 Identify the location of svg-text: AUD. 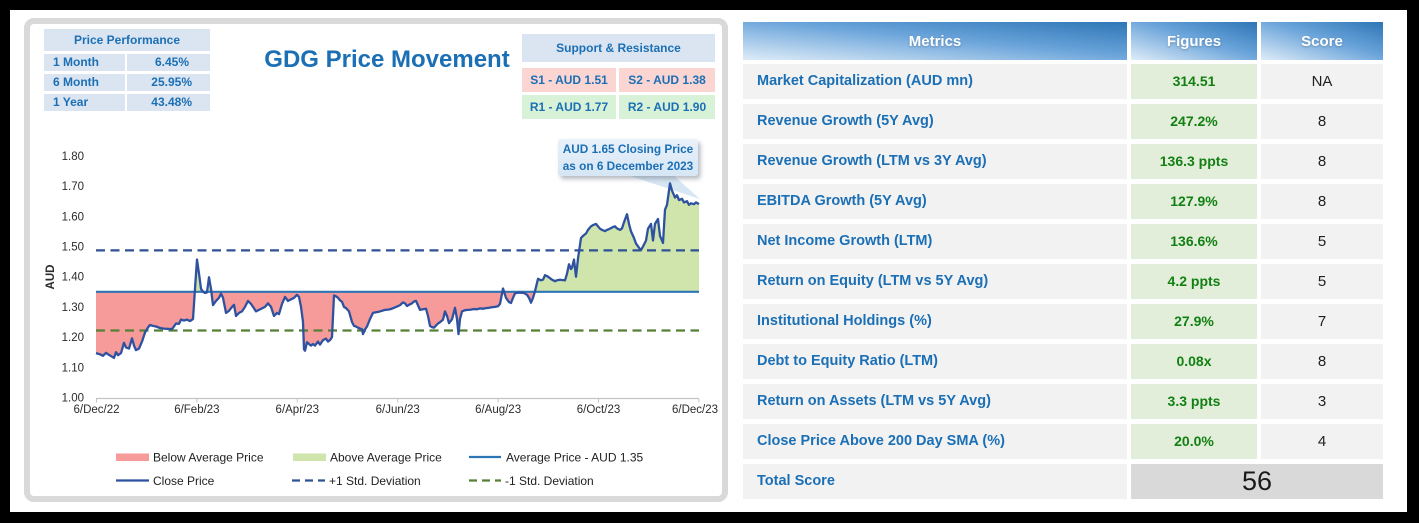
(51, 277).